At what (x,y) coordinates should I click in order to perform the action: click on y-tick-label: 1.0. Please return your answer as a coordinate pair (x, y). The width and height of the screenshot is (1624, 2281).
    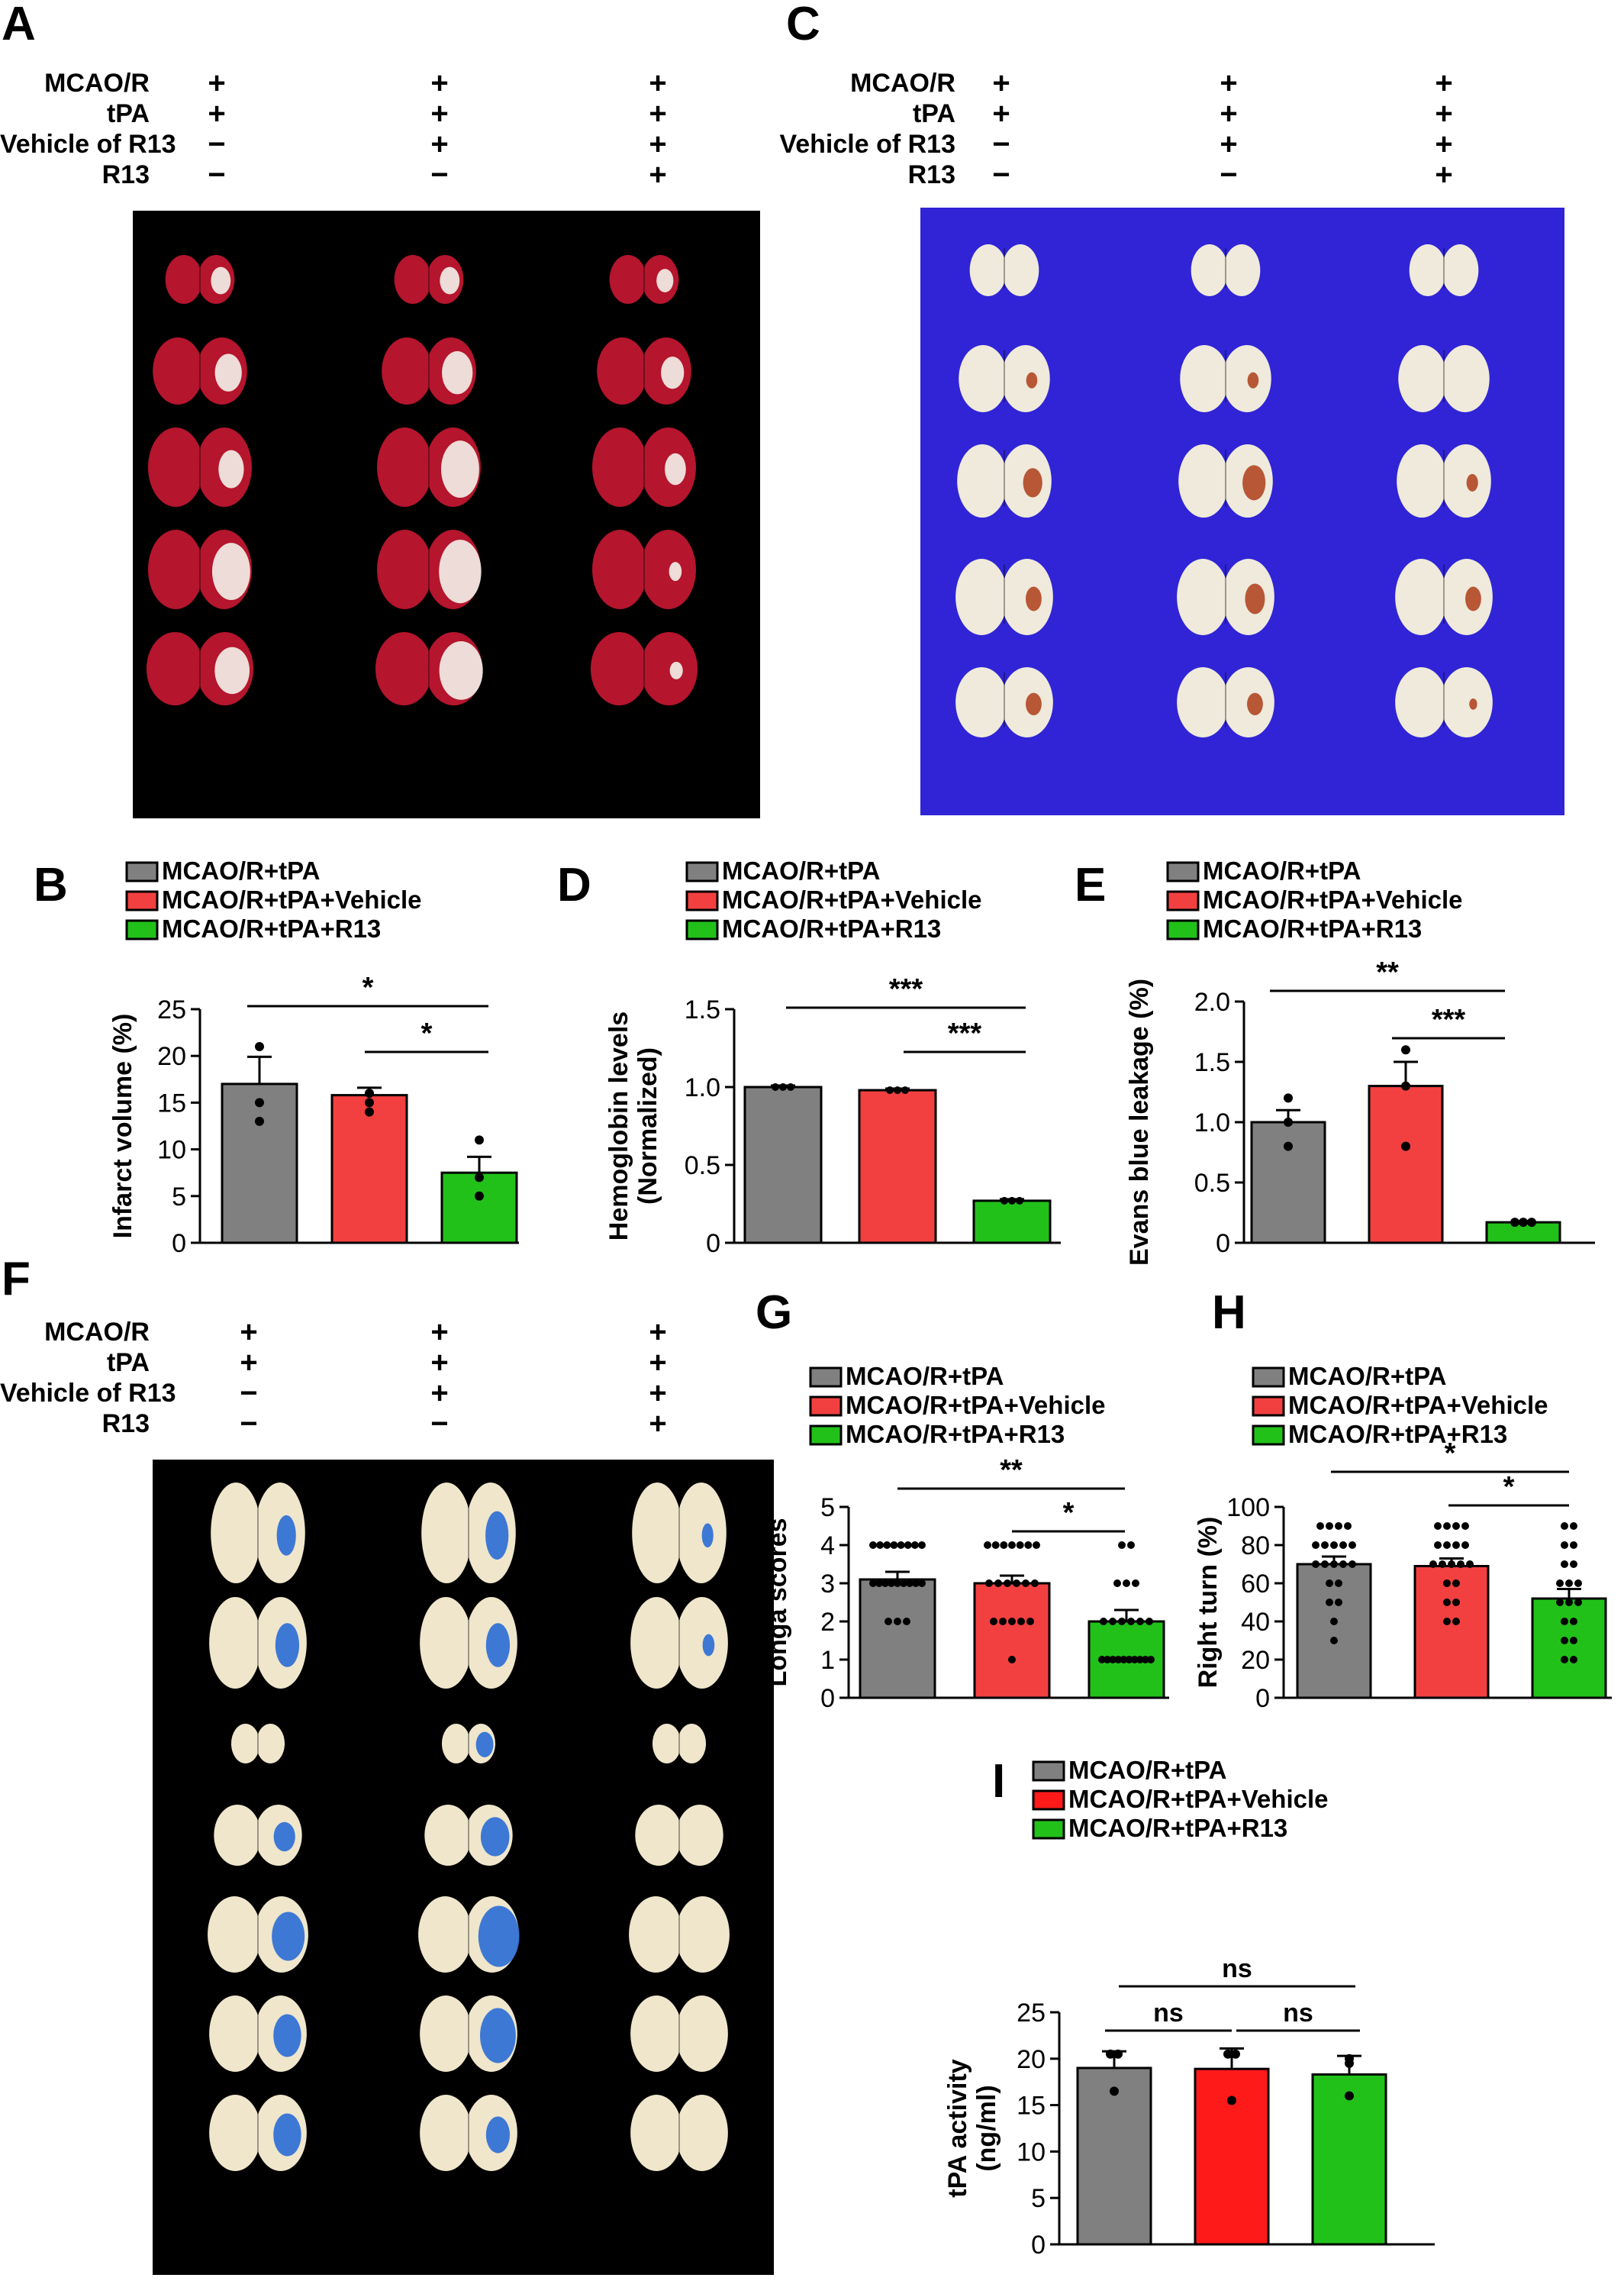
    Looking at the image, I should click on (702, 1087).